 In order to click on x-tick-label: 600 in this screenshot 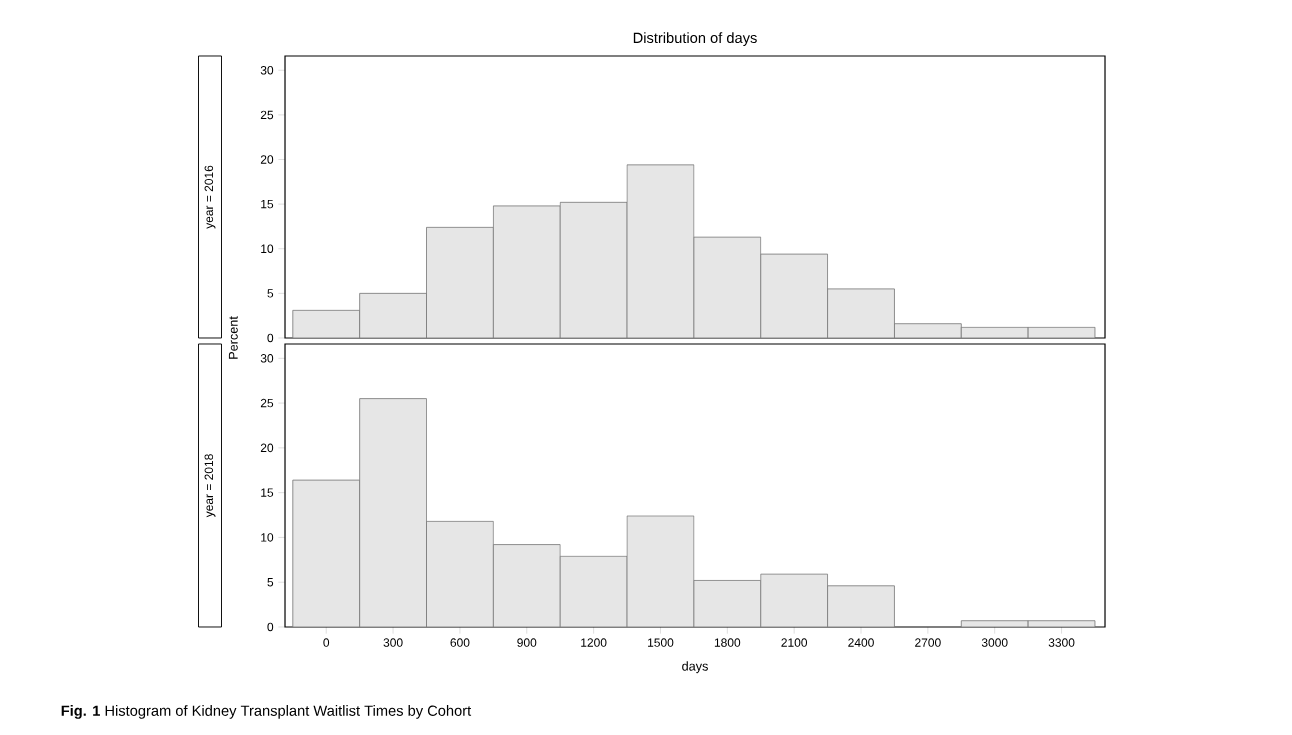, I will do `click(460, 642)`.